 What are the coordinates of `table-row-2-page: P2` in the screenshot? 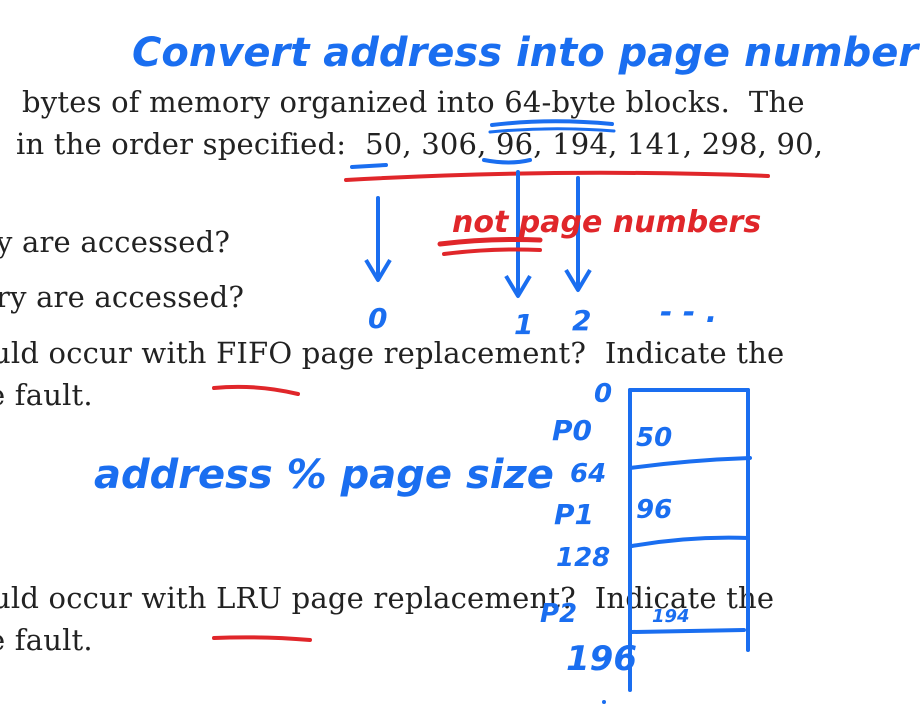 It's located at (558, 614).